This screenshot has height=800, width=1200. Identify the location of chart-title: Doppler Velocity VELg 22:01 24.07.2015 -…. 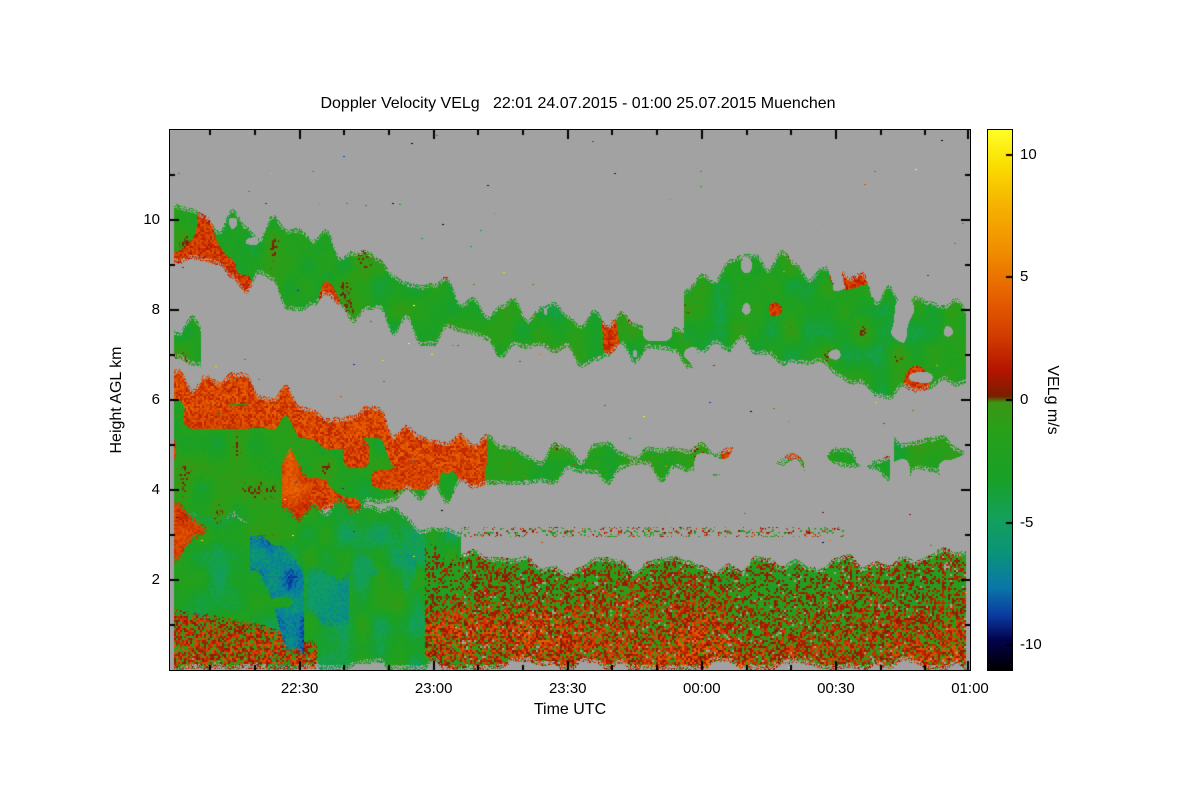
(578, 103).